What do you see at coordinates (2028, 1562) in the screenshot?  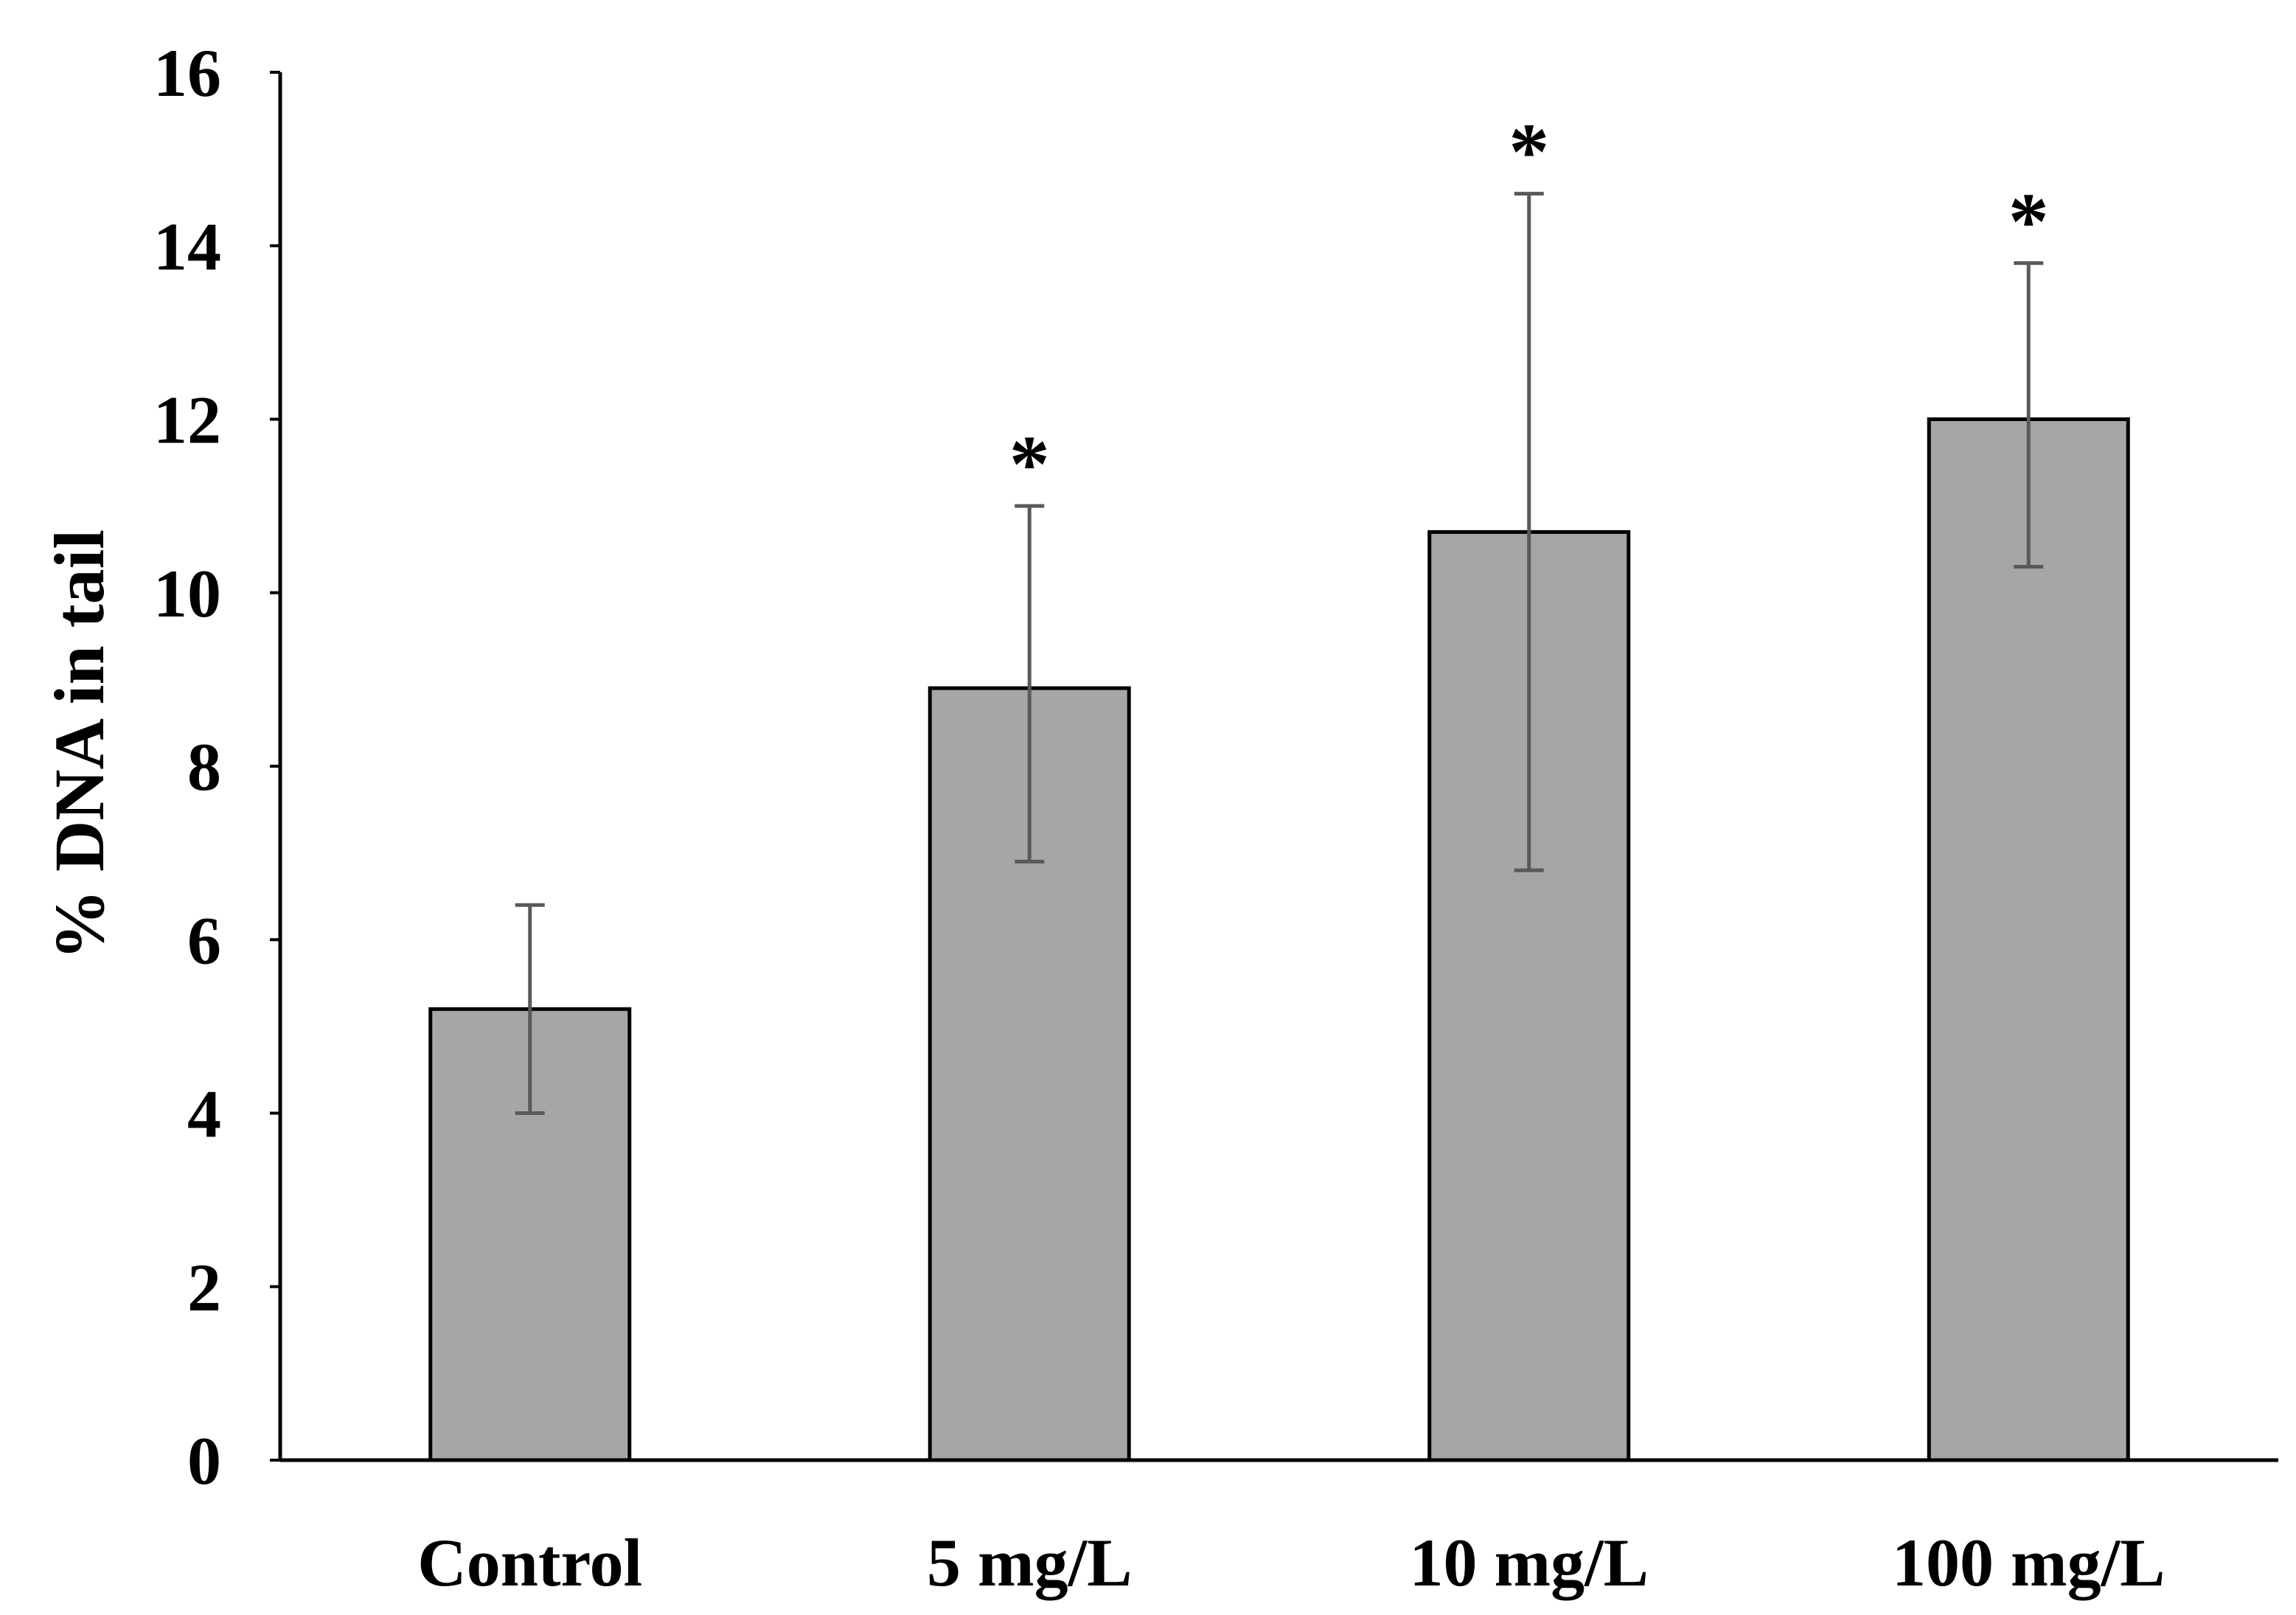 I see `x-category-label: 100 mg/L` at bounding box center [2028, 1562].